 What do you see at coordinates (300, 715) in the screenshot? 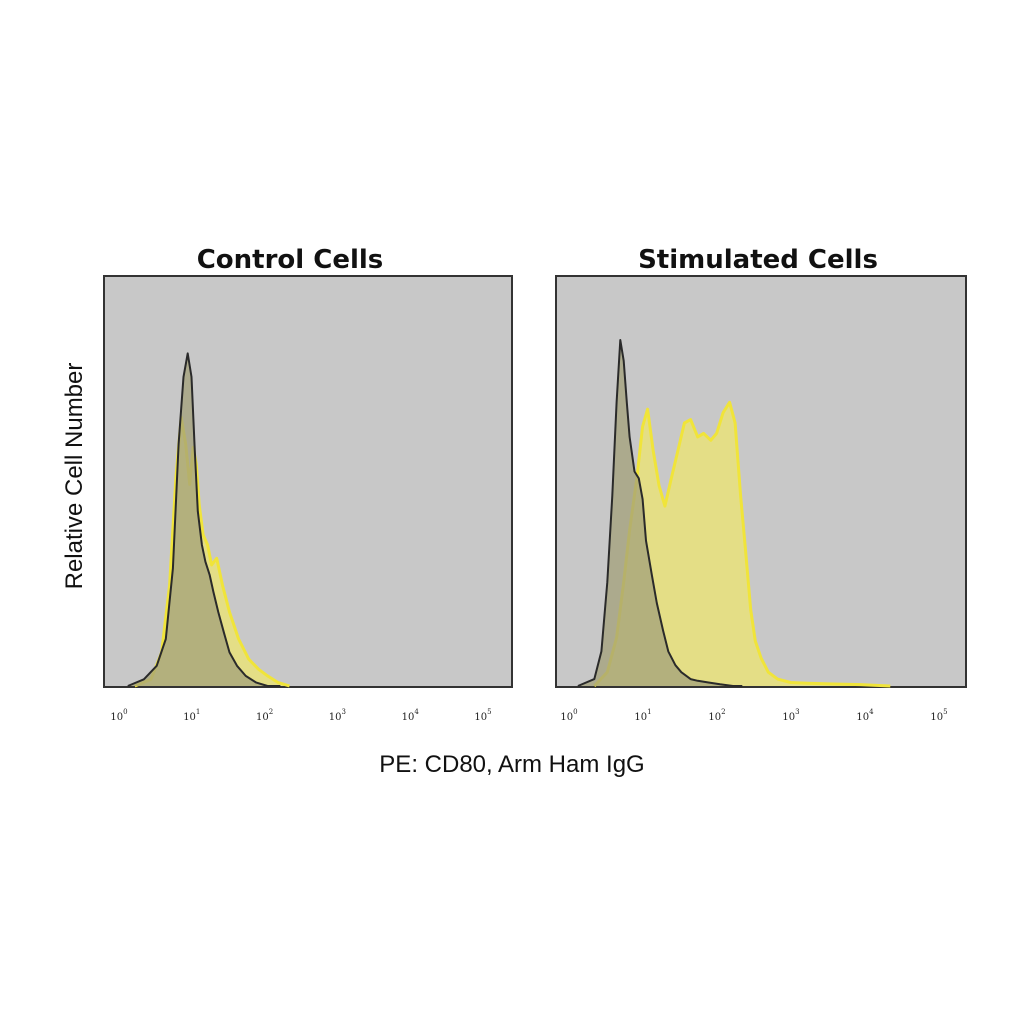
I see `x-ticks-control: 10⁰ 10¹ 10² 10³ 10⁴ 10⁵` at bounding box center [300, 715].